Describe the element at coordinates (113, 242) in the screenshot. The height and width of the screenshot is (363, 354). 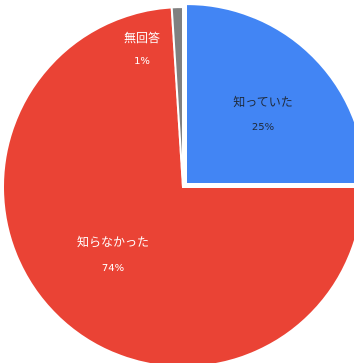
I see `pie-slice-label-1: 知らなかった` at that location.